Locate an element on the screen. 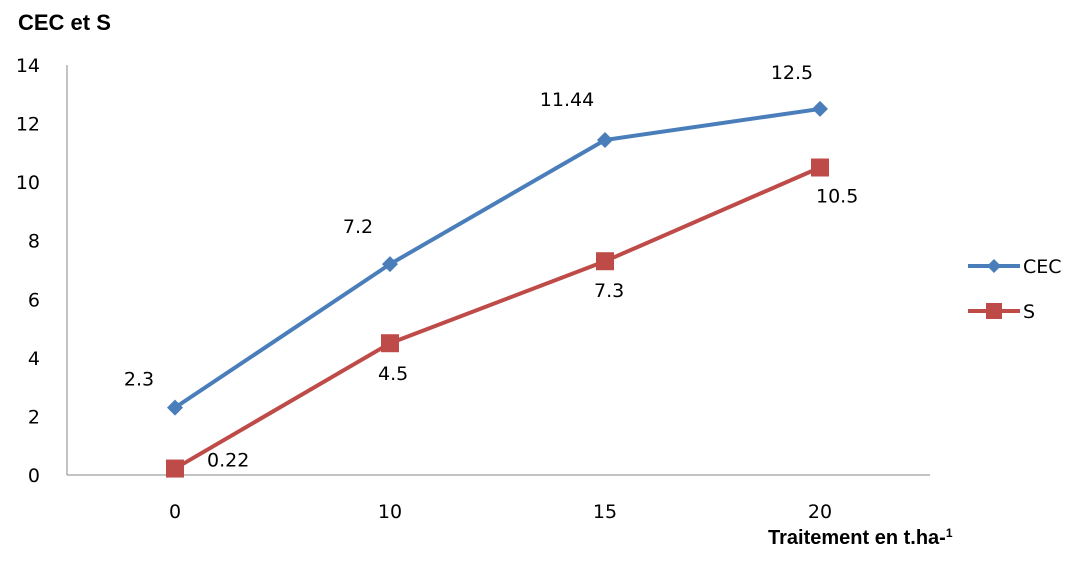 The height and width of the screenshot is (565, 1074). x-tick-label: 20 is located at coordinates (820, 512).